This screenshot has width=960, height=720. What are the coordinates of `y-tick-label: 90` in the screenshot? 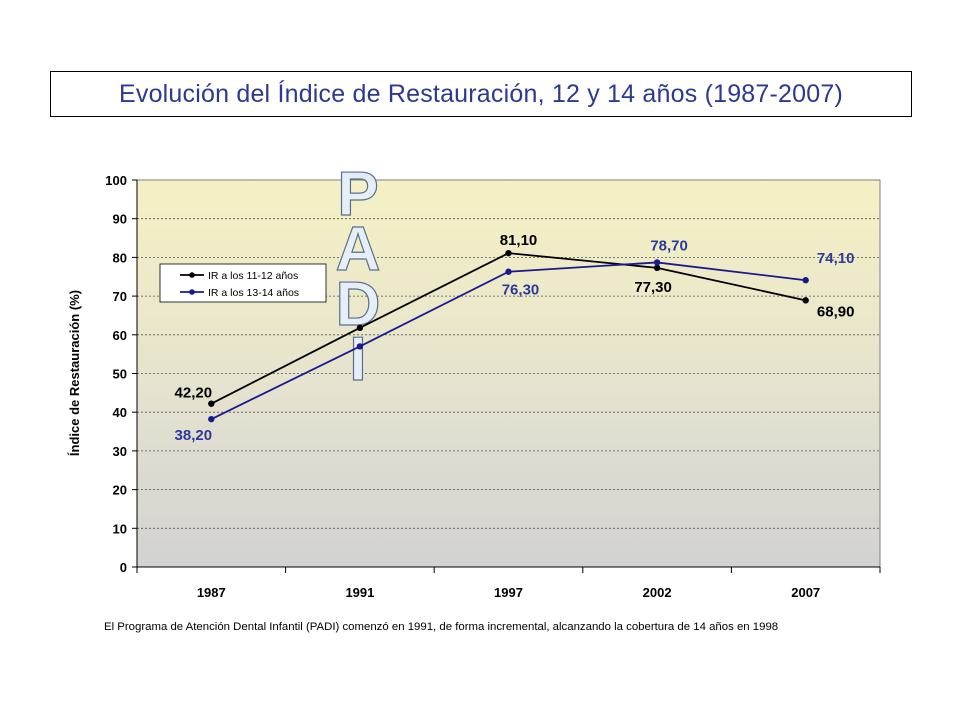 It's located at (120, 219).